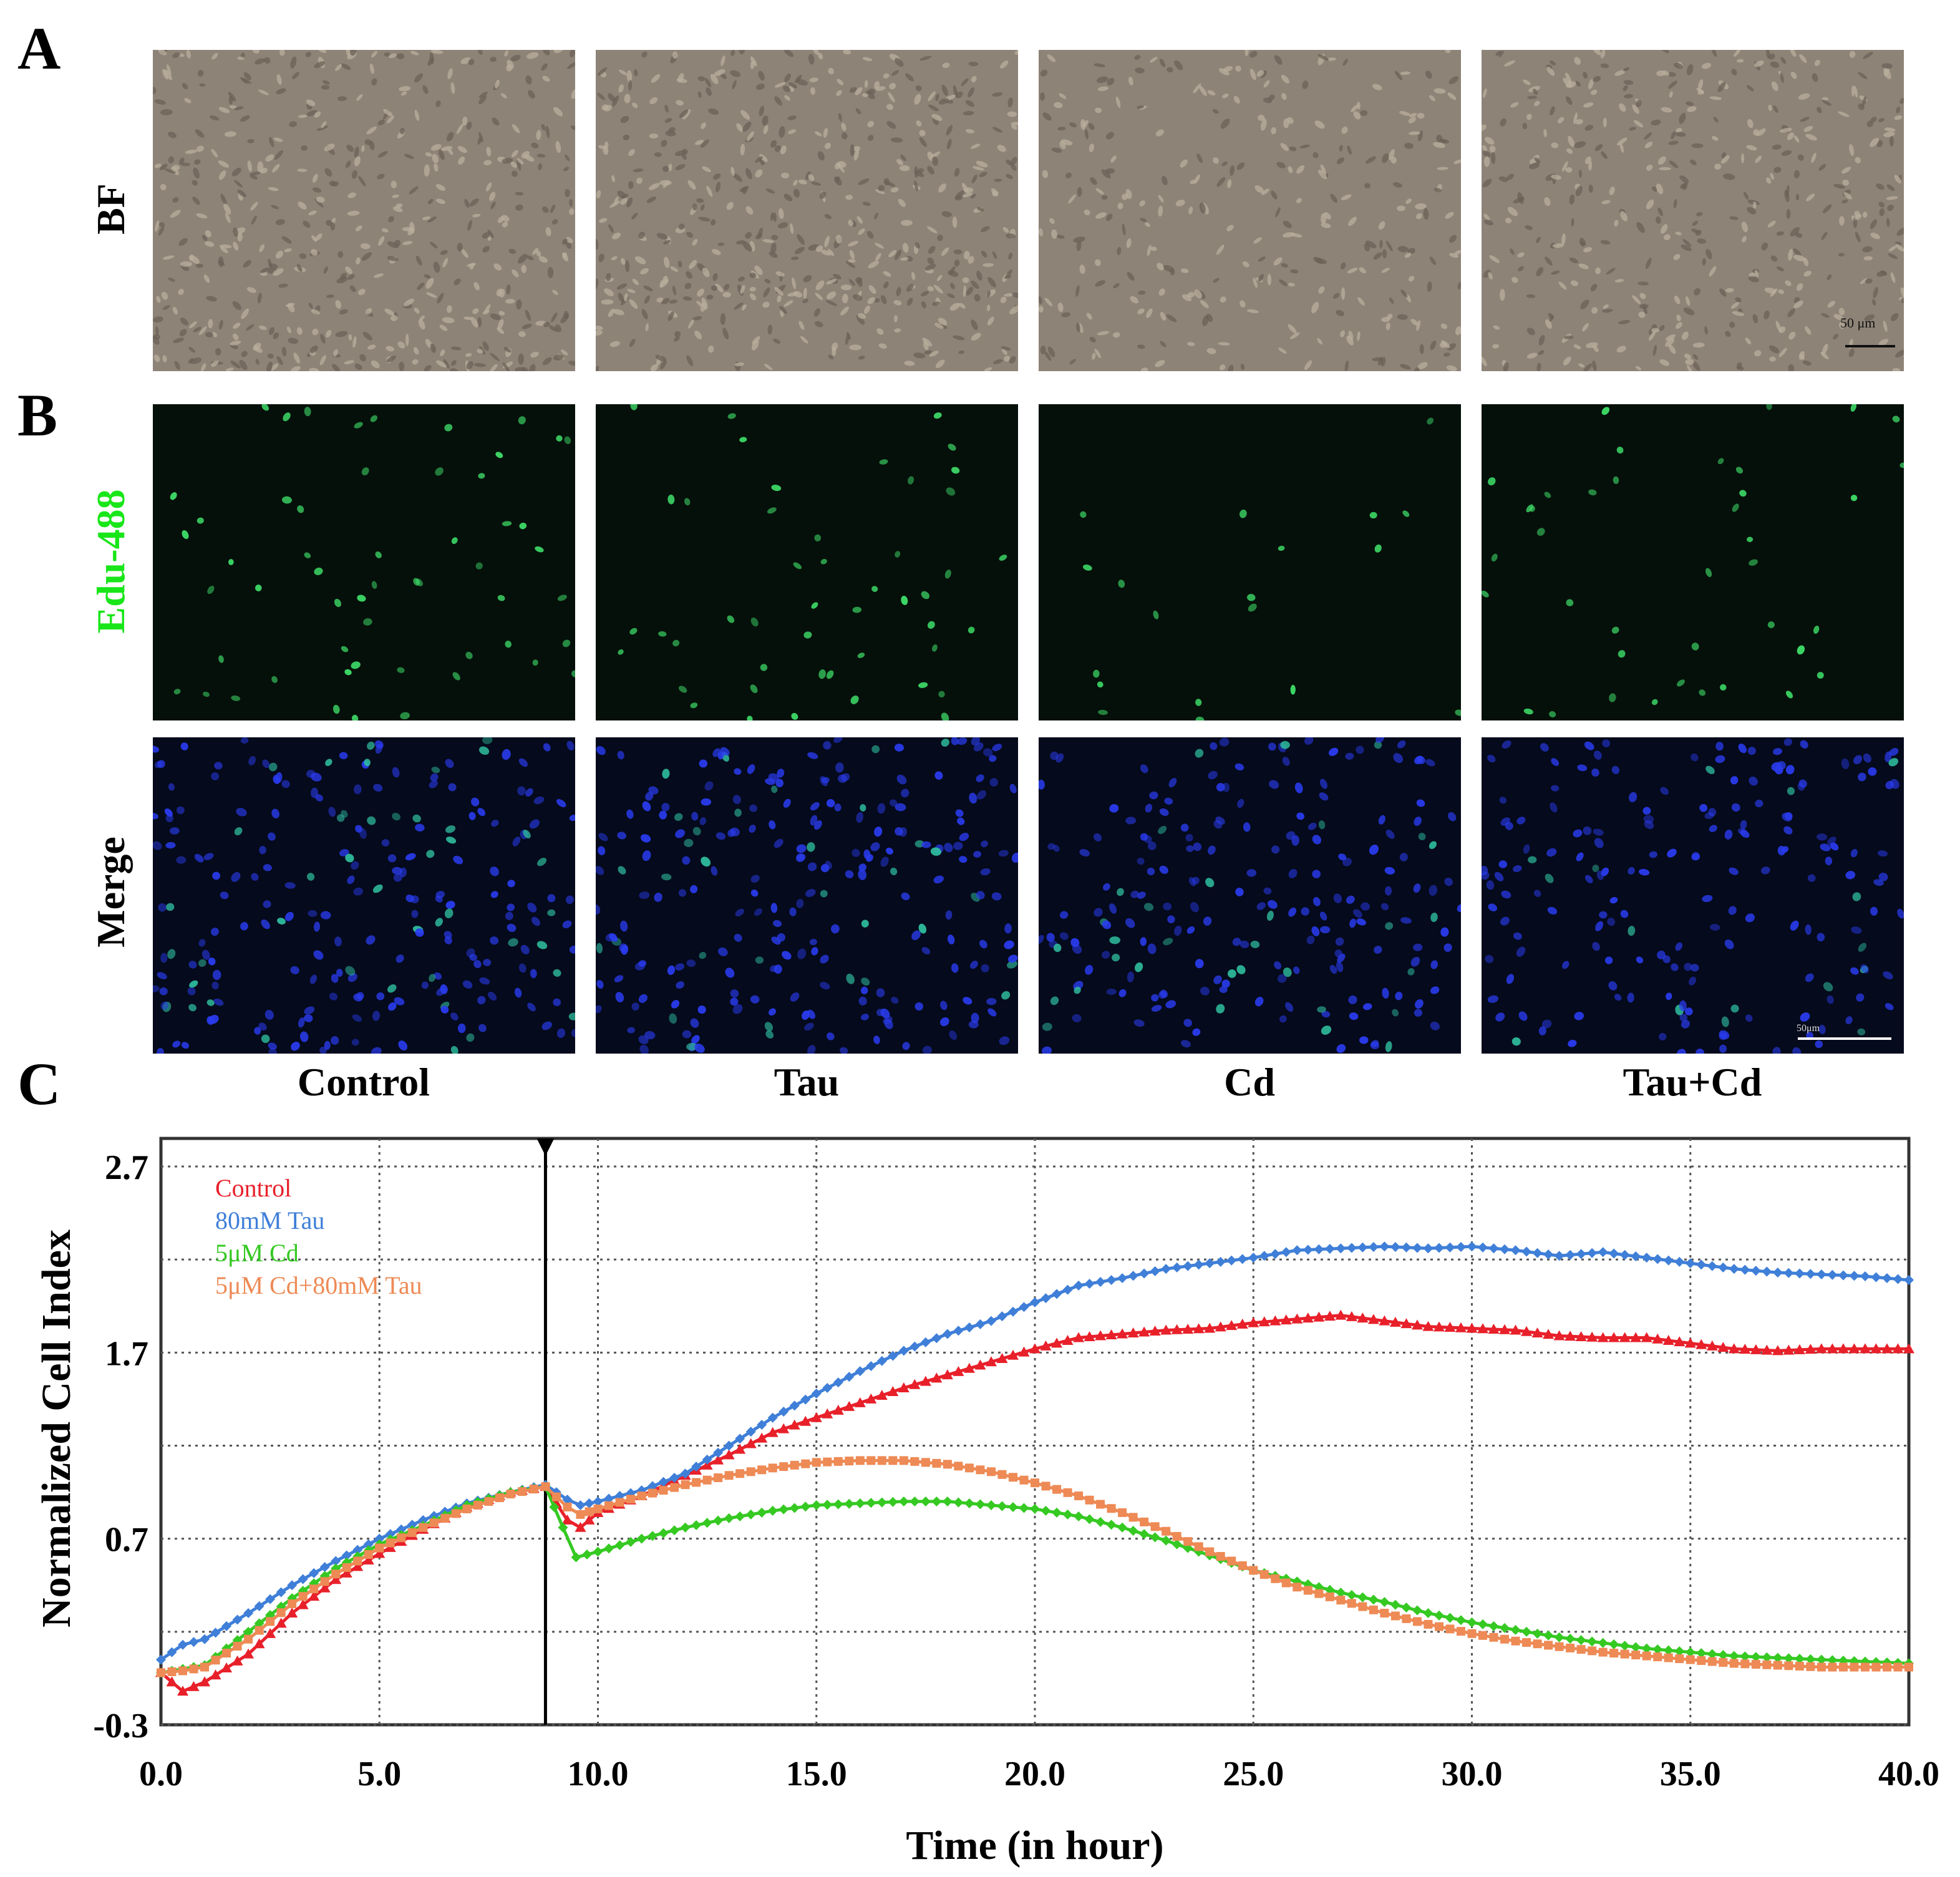 The height and width of the screenshot is (1877, 1960). Describe the element at coordinates (807, 562) in the screenshot. I see `edu-image-tau` at that location.